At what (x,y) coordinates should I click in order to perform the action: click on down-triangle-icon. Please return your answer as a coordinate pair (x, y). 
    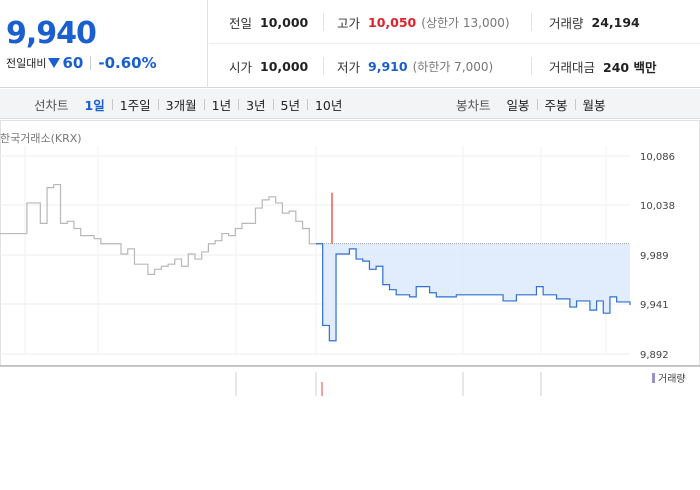
    Looking at the image, I should click on (54, 63).